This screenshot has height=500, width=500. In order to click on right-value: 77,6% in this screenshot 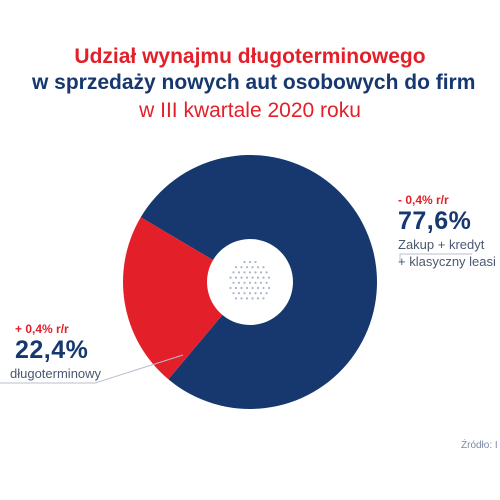, I will do `click(435, 221)`.